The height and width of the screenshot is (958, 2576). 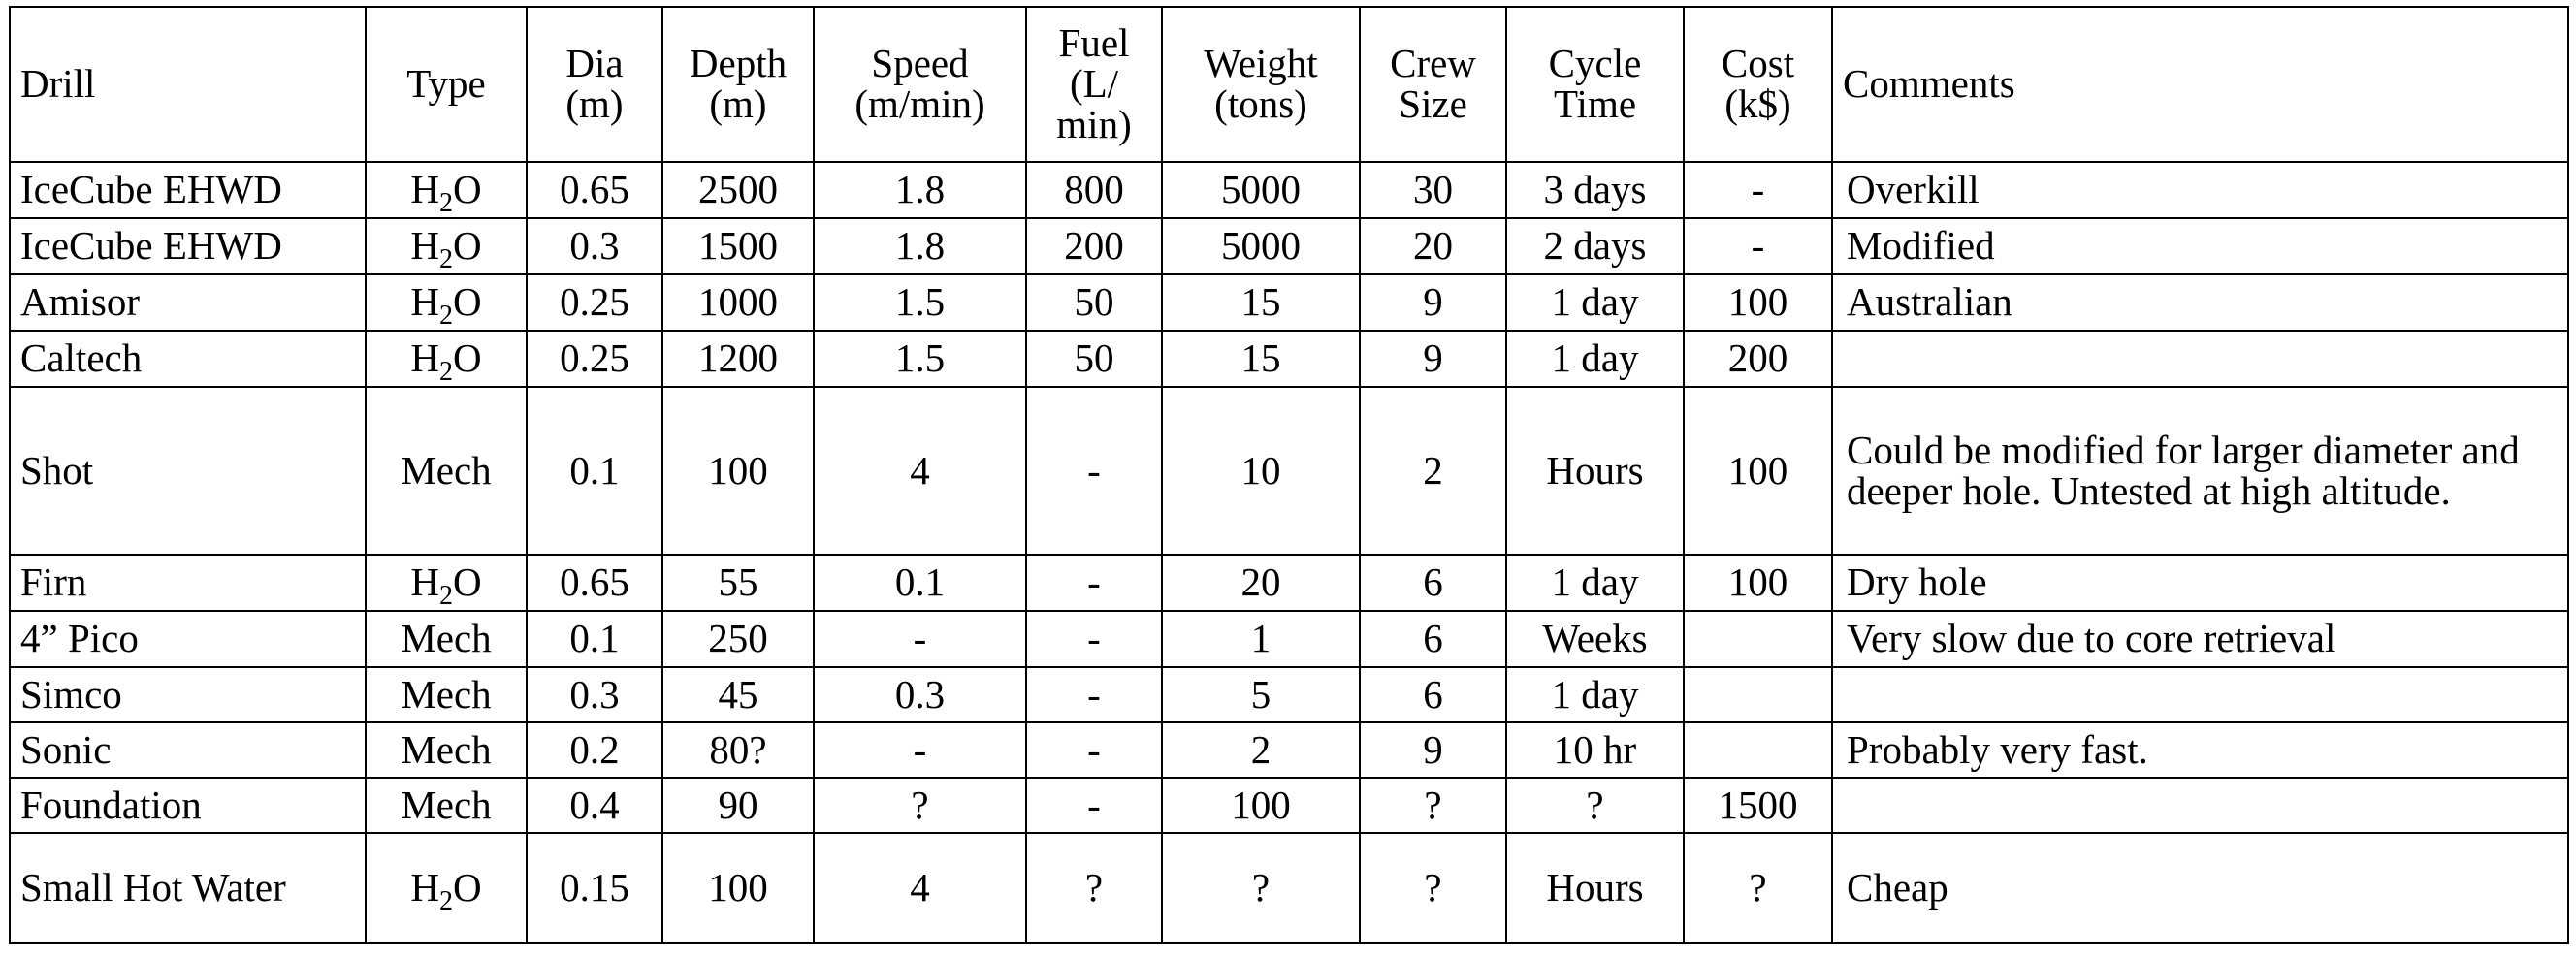 What do you see at coordinates (1595, 750) in the screenshot?
I see `cell-cycle: 10 hr` at bounding box center [1595, 750].